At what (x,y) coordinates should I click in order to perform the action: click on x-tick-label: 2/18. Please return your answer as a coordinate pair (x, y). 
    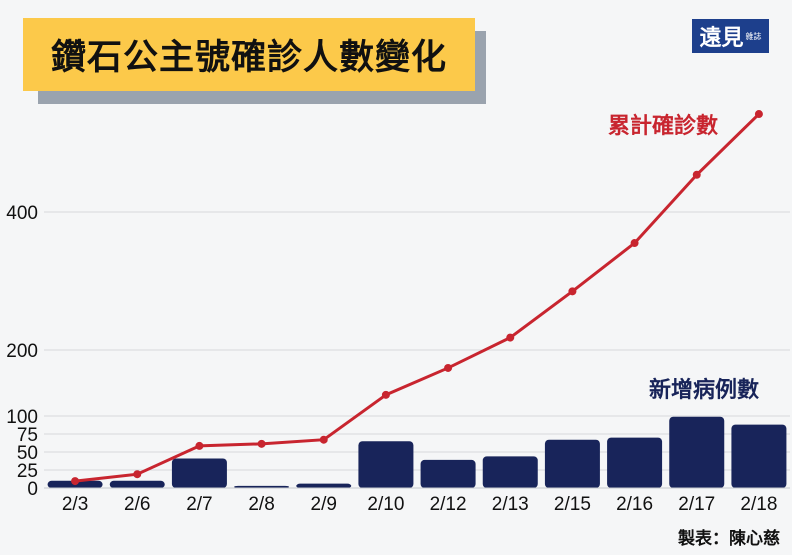
    Looking at the image, I should click on (758, 504).